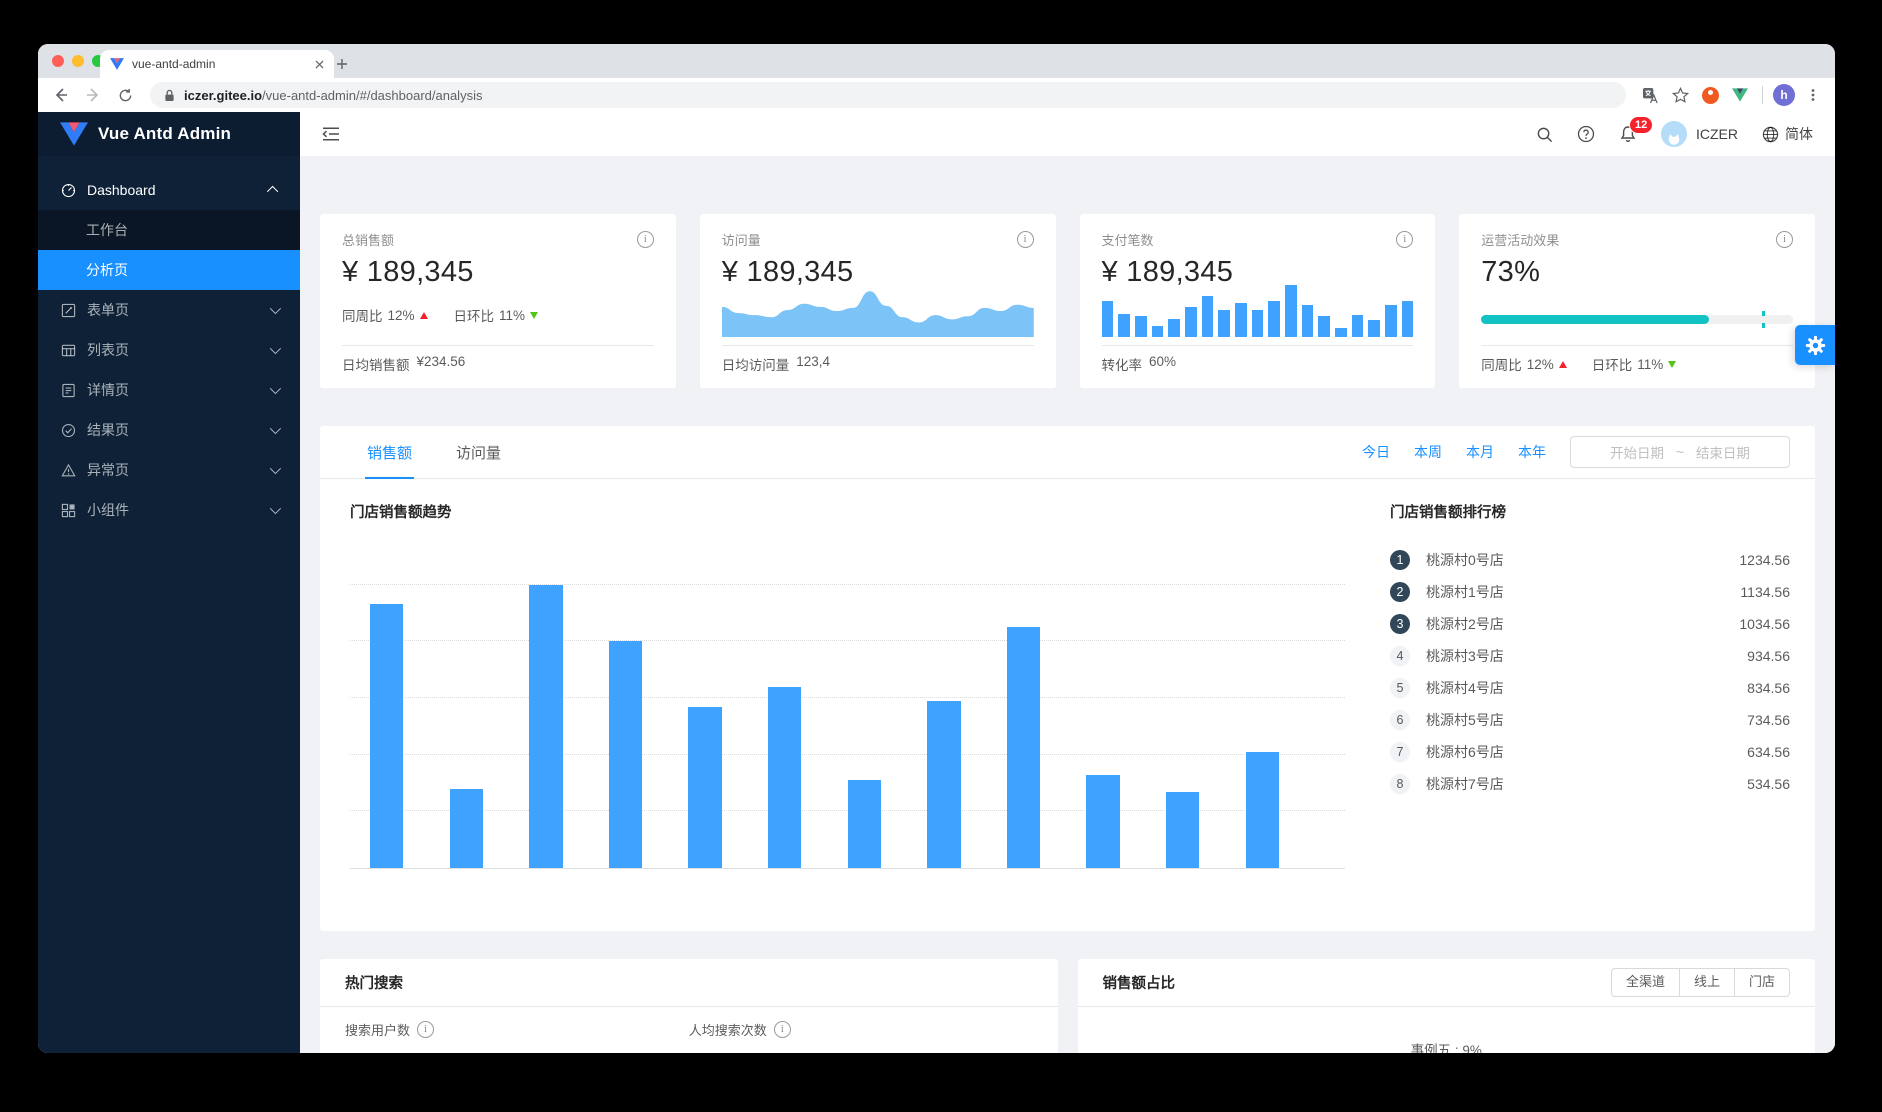  Describe the element at coordinates (1400, 784) in the screenshot. I see `rank-badge: 8` at that location.